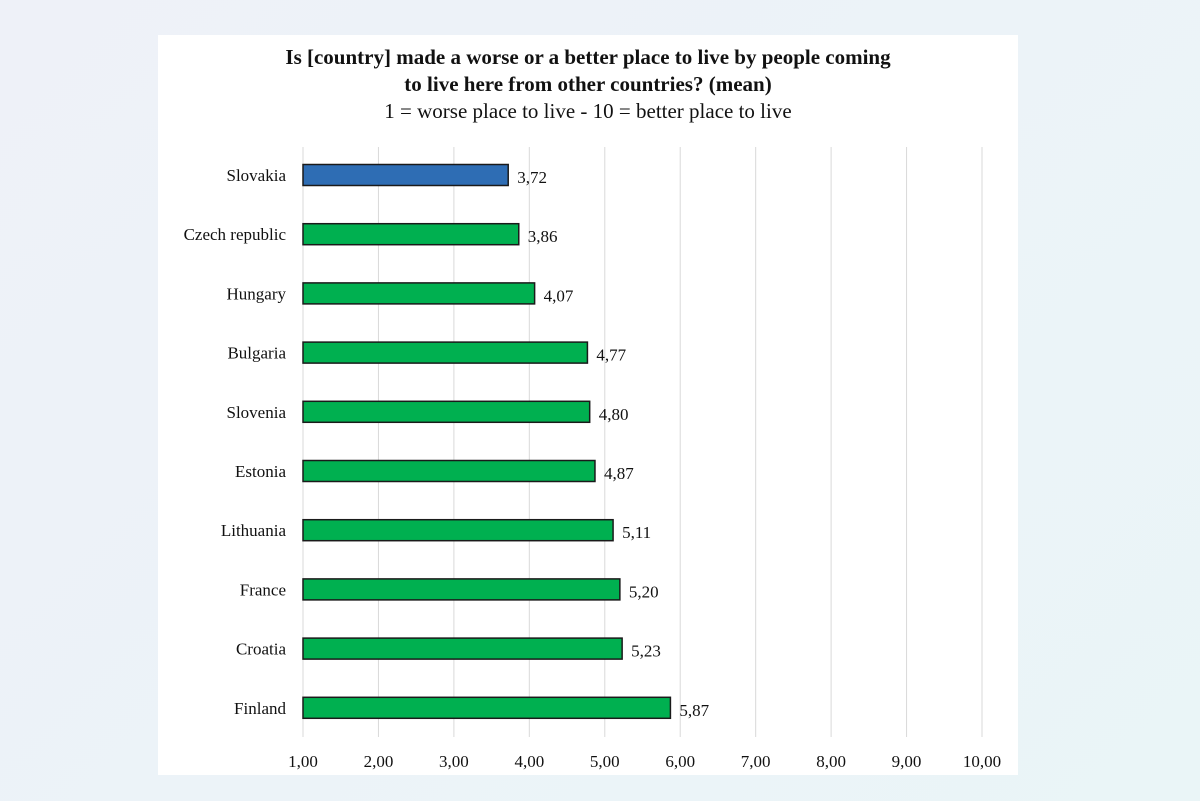 Image resolution: width=1200 pixels, height=801 pixels. What do you see at coordinates (680, 761) in the screenshot?
I see `x-tick-label: 6,00` at bounding box center [680, 761].